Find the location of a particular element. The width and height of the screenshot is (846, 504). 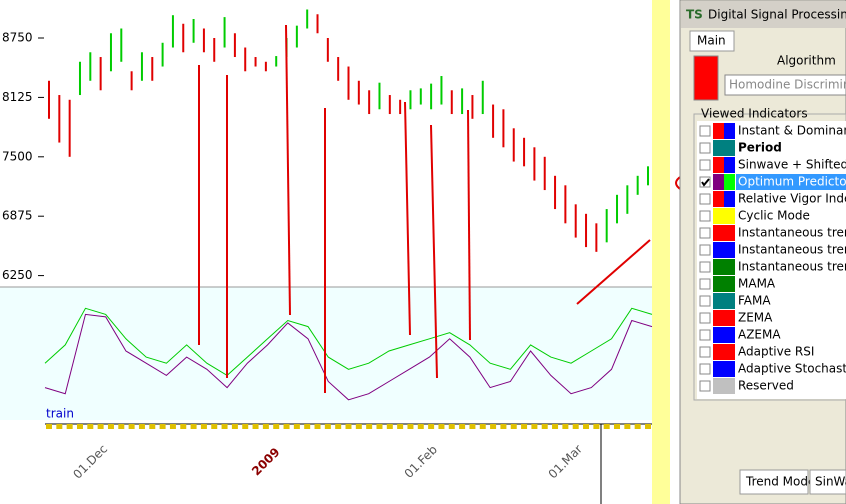

title-bar is located at coordinates (763, 14).